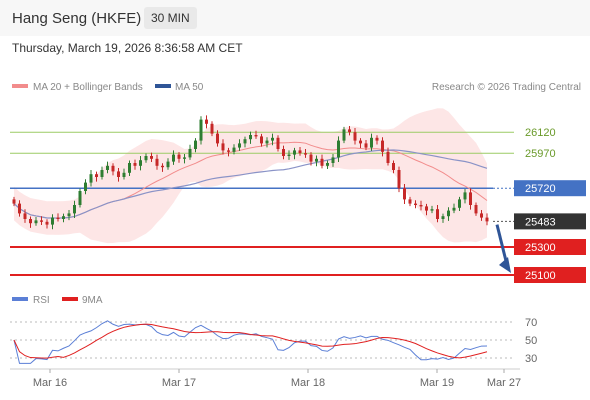  What do you see at coordinates (540, 276) in the screenshot?
I see `support-label: 25100` at bounding box center [540, 276].